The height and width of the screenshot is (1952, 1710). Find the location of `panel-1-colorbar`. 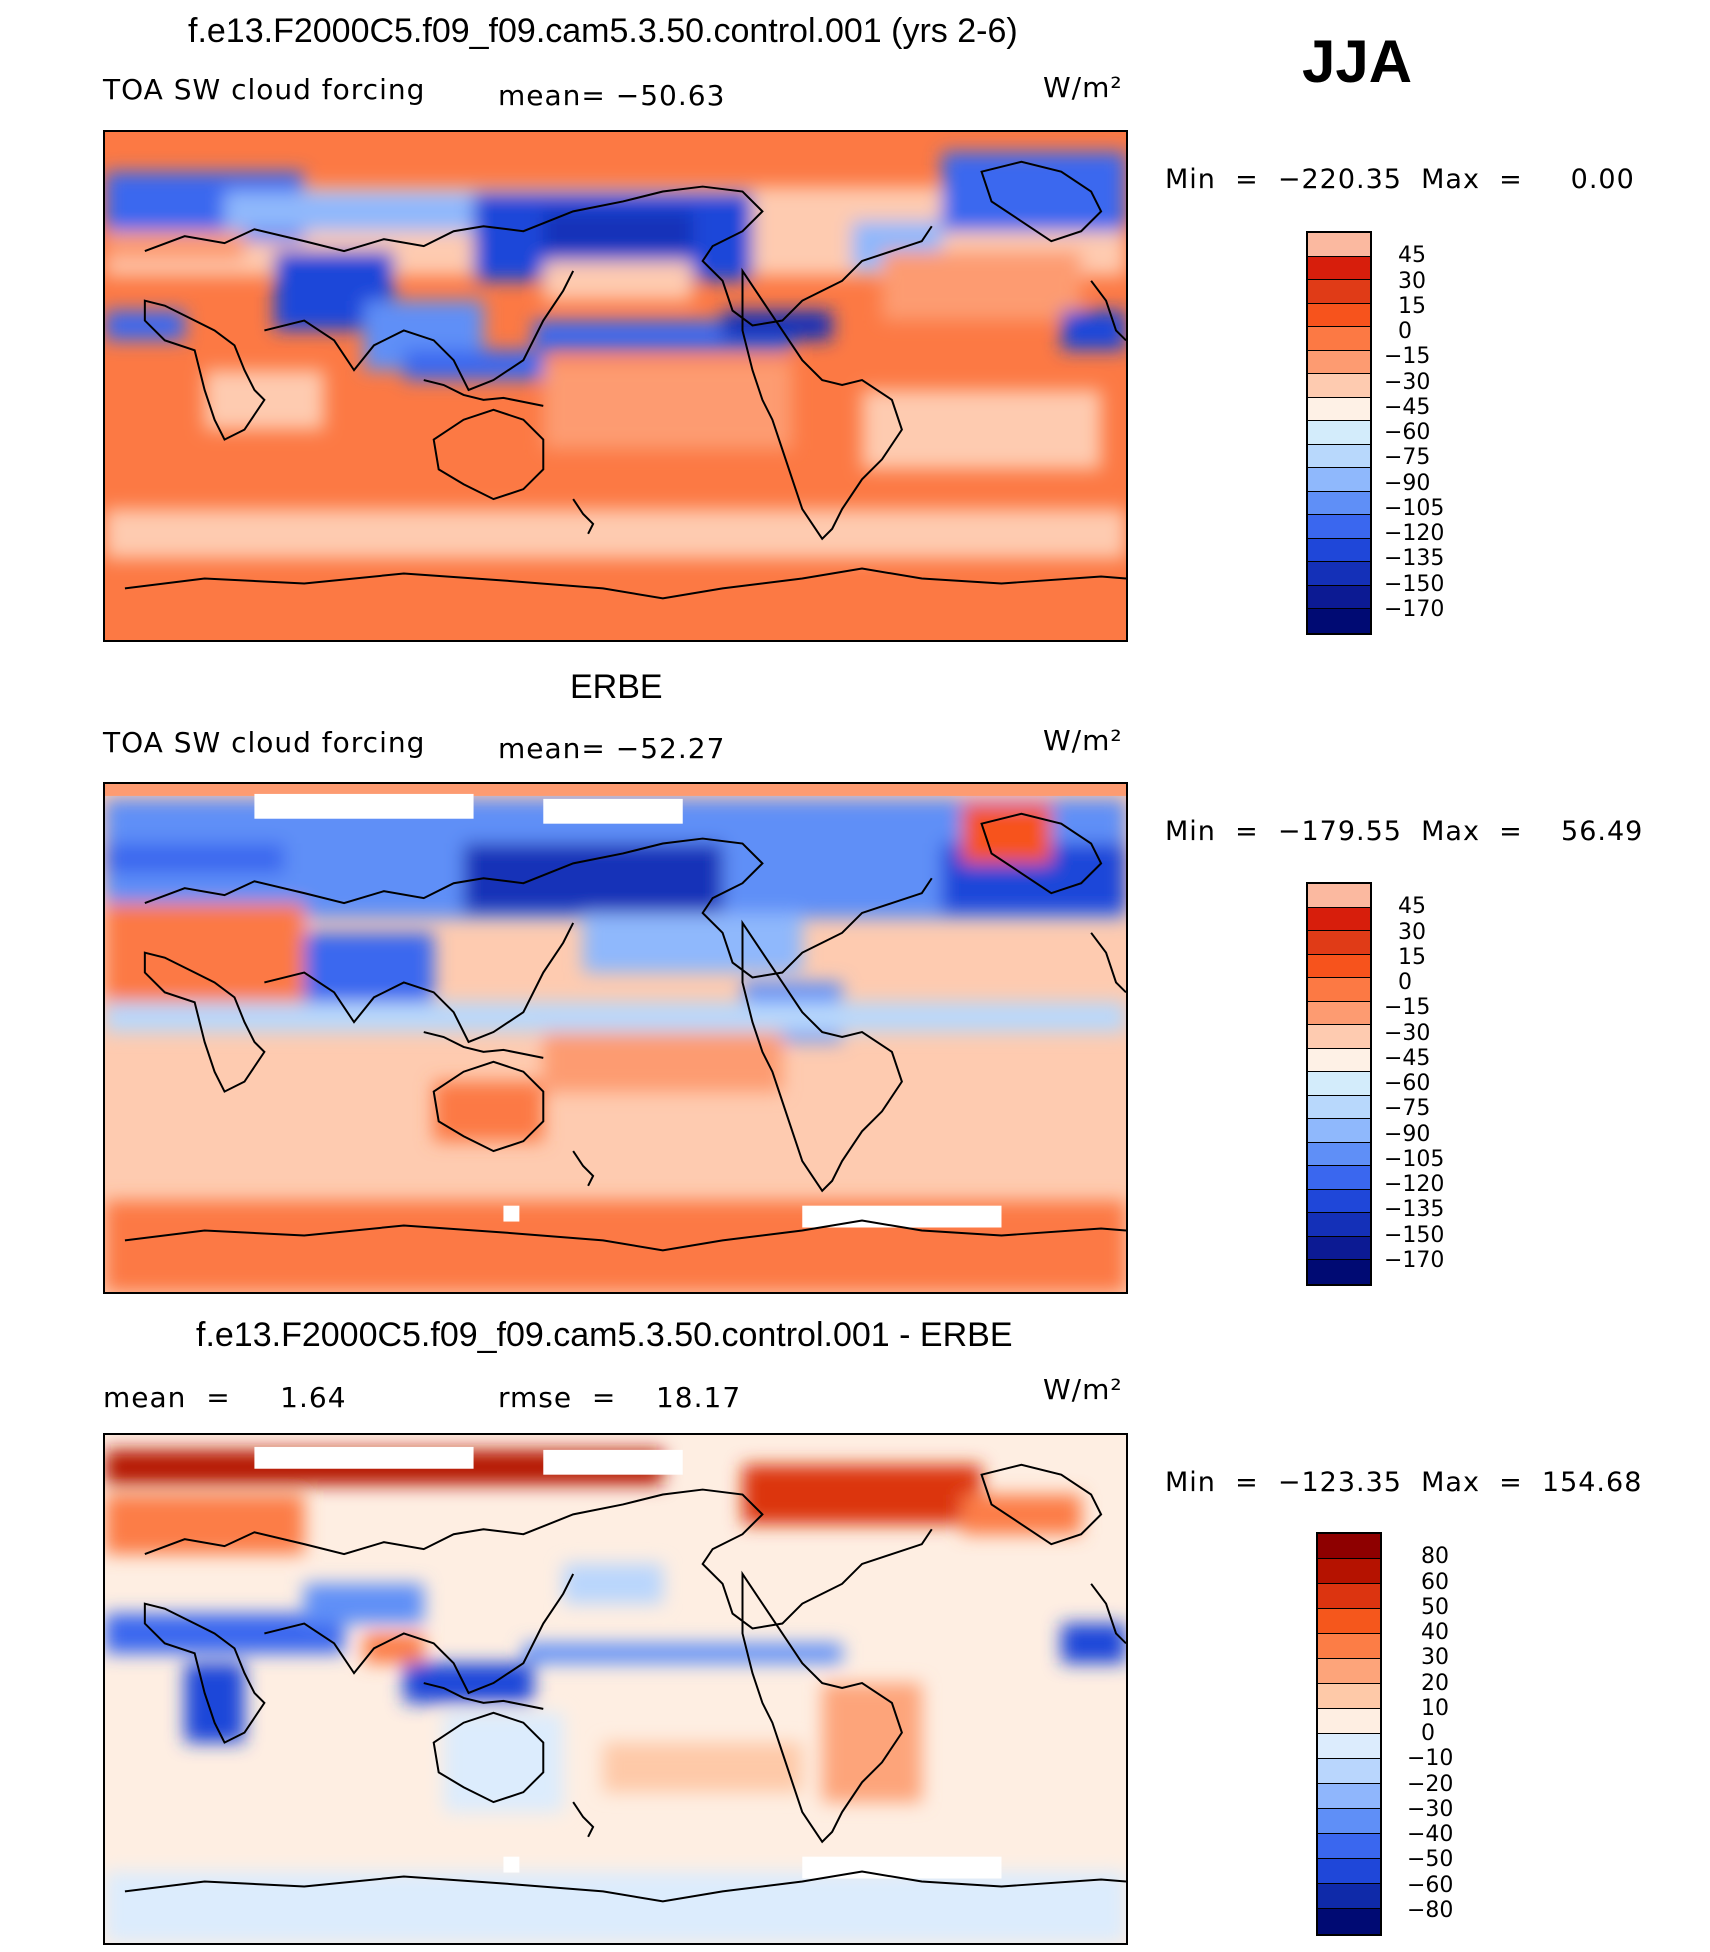

panel-1-colorbar is located at coordinates (1339, 433).